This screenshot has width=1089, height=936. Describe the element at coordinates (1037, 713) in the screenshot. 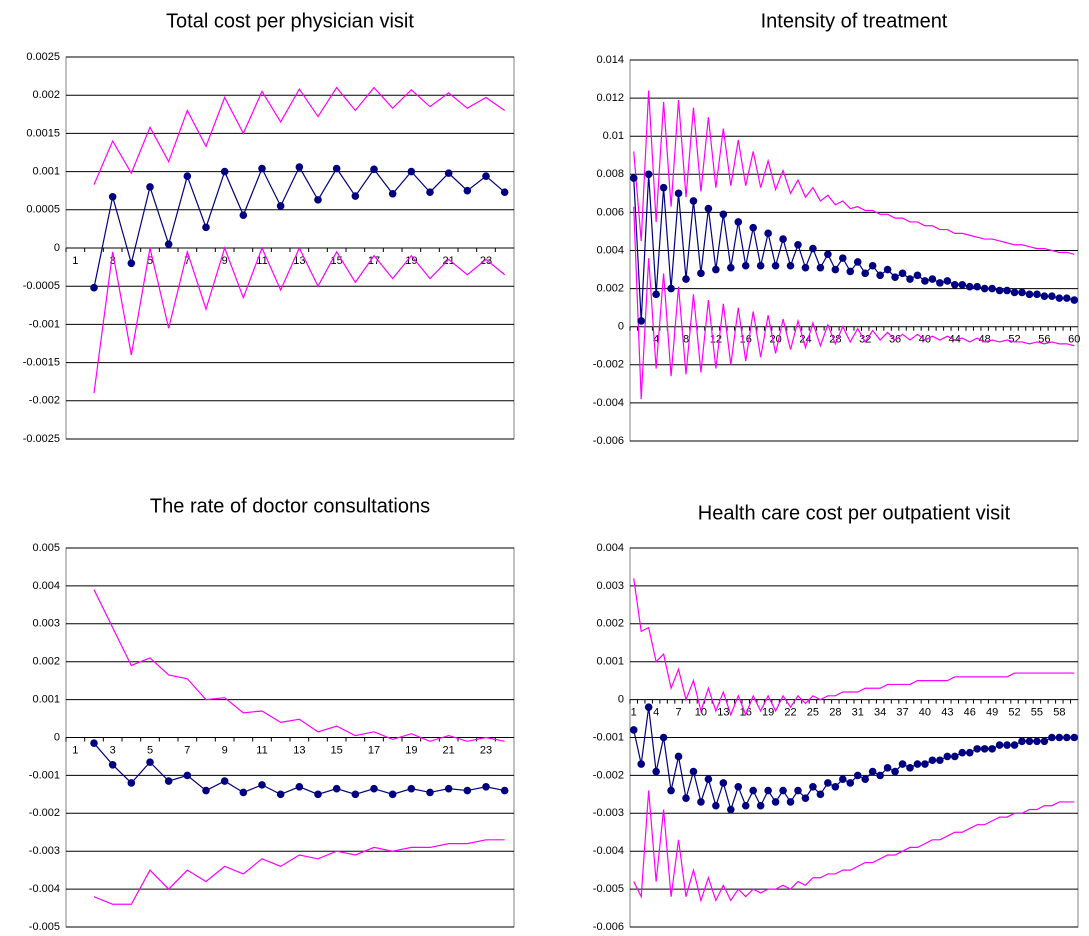

I see `x-tick-label: 55` at that location.